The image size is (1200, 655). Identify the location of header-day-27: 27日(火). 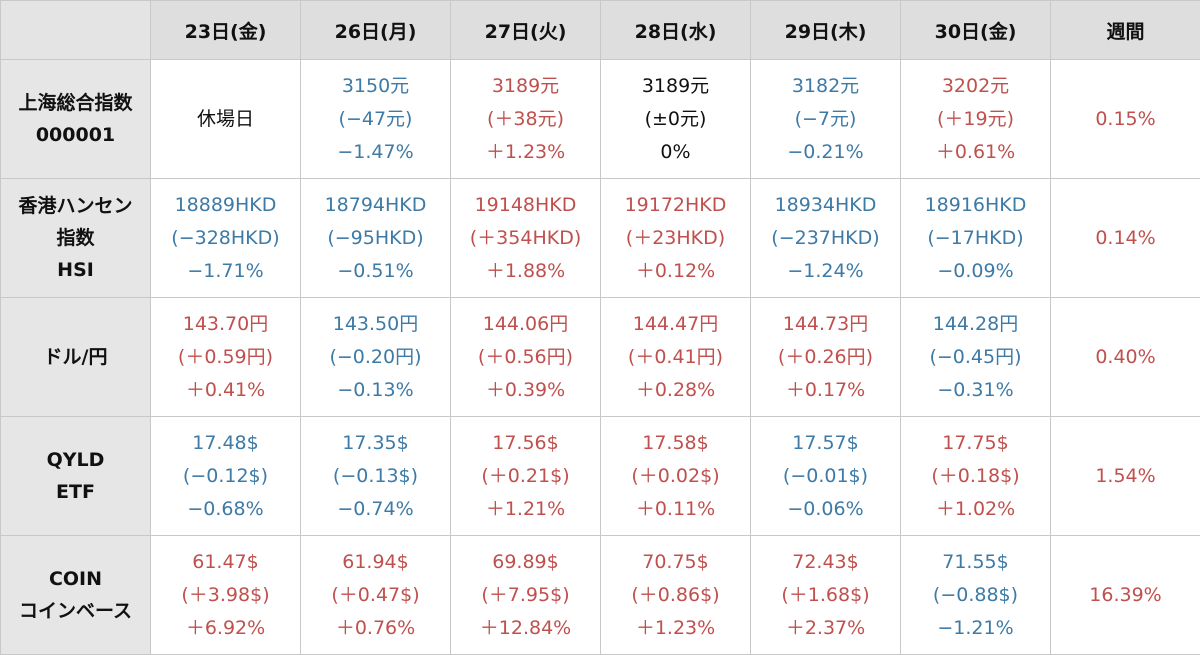
(525, 30).